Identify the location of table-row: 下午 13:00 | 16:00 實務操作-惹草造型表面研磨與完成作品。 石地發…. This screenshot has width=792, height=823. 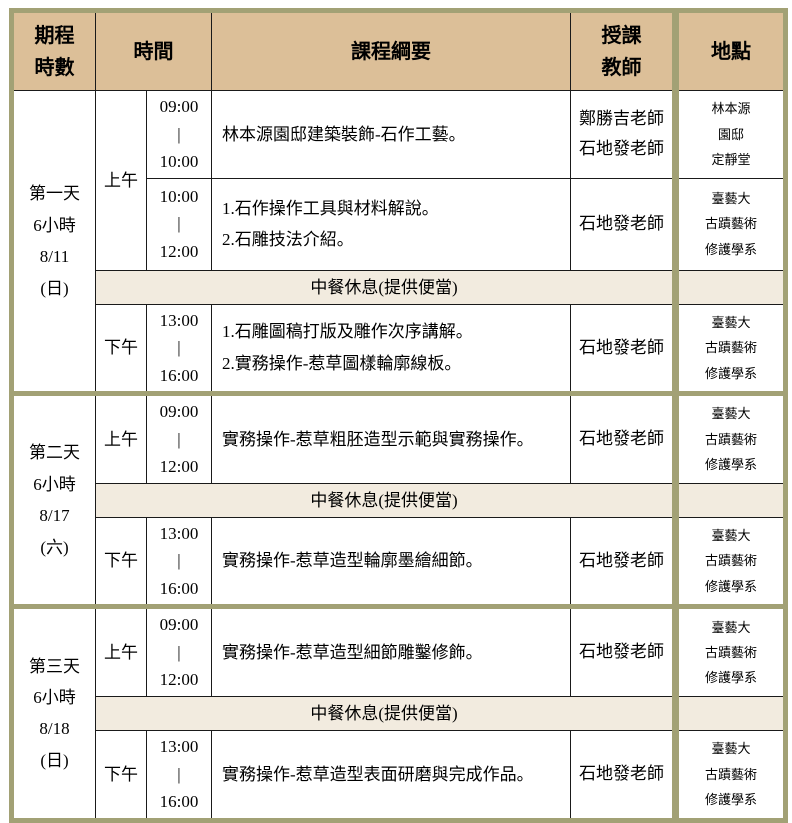
(399, 775).